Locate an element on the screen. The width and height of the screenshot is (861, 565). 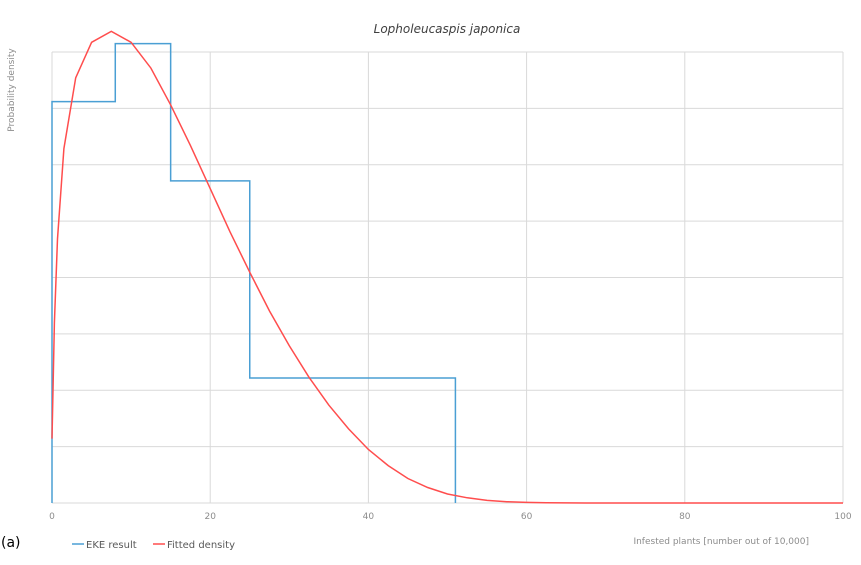
x-tick-label: 100 is located at coordinates (842, 517).